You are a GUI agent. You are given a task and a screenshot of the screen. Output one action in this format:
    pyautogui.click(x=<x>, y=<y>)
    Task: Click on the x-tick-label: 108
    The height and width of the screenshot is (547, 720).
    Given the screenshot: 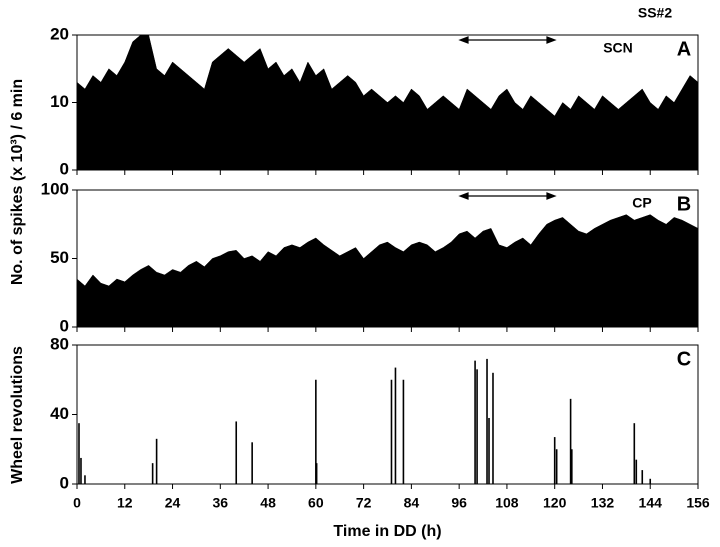 What is the action you would take?
    pyautogui.click(x=507, y=503)
    